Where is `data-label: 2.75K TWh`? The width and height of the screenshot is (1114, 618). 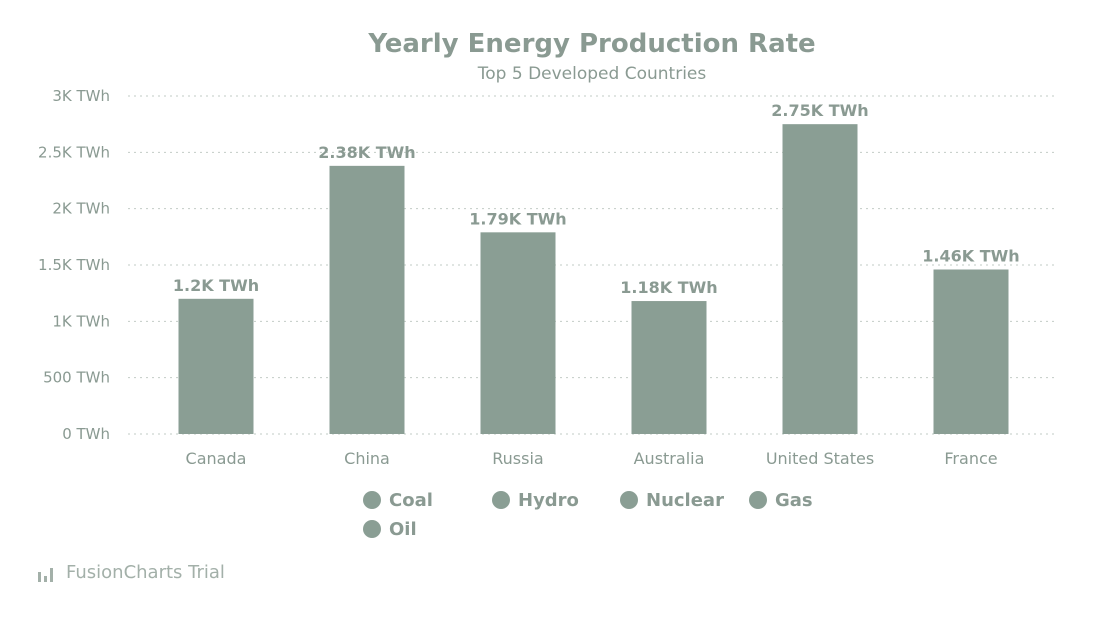
data-label: 2.75K TWh is located at coordinates (819, 110).